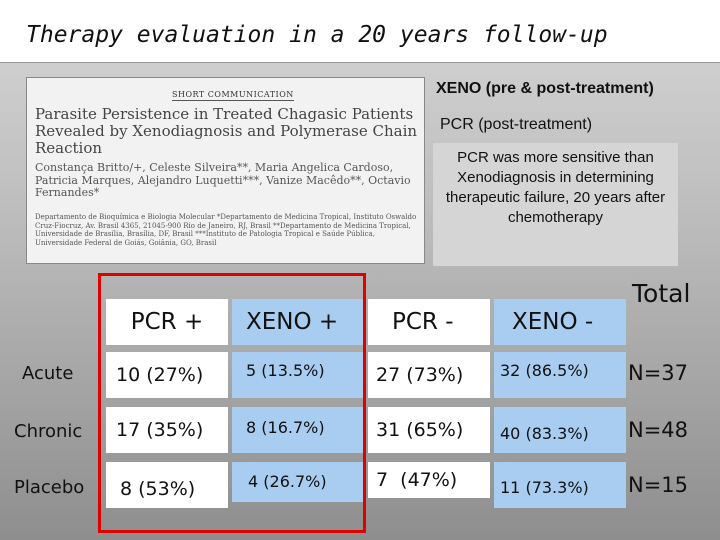  I want to click on header-pcr-negative: PCR -, so click(429, 322).